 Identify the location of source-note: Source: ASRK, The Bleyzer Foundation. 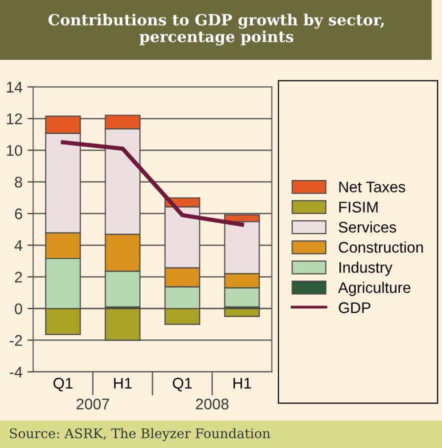
(140, 435).